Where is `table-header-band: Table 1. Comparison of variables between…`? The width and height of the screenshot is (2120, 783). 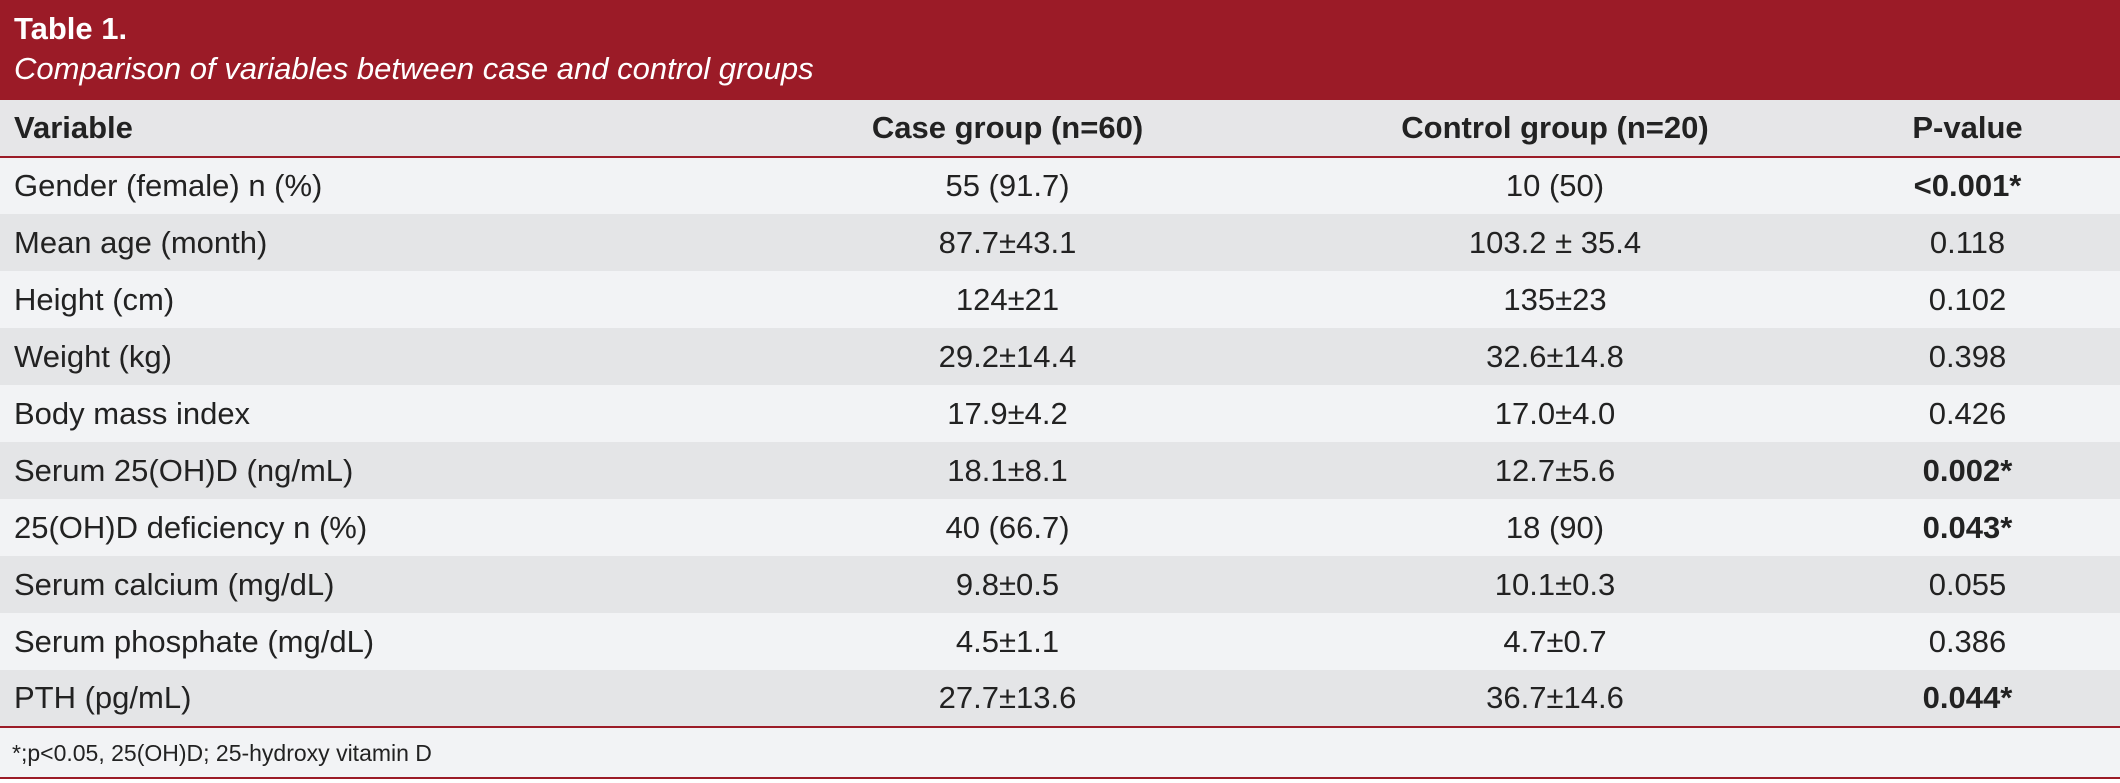 table-header-band: Table 1. Comparison of variables between… is located at coordinates (1060, 50).